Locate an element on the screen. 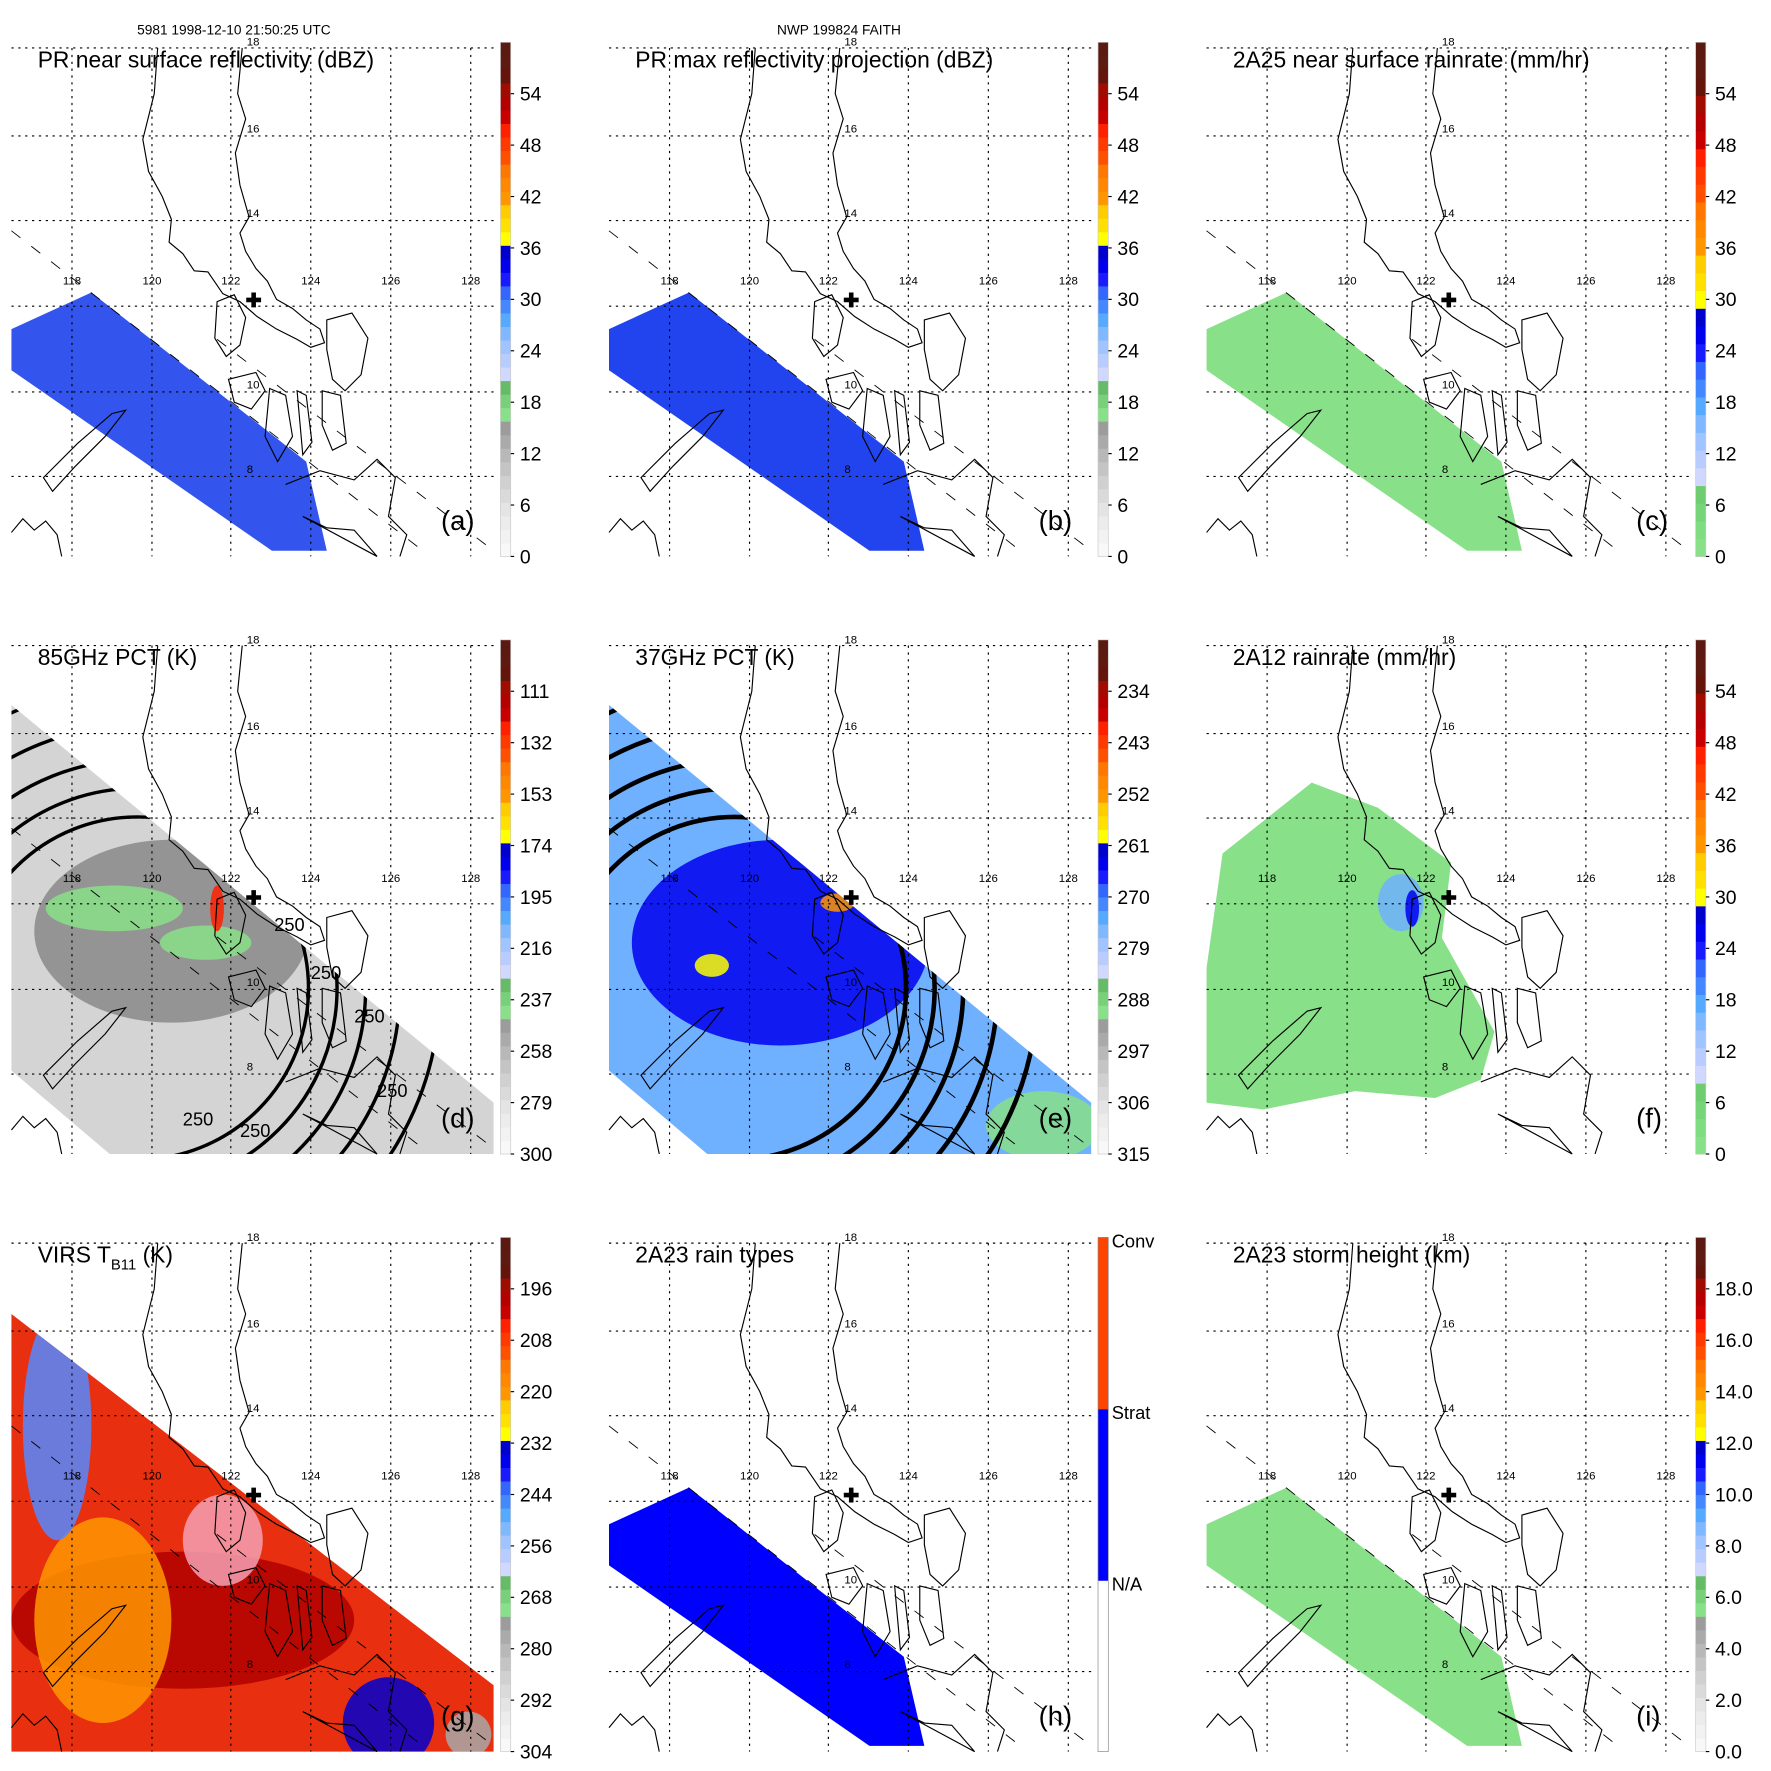 This screenshot has height=1771, width=1771. colorbar-tick-label: 54 is located at coordinates (1726, 95).